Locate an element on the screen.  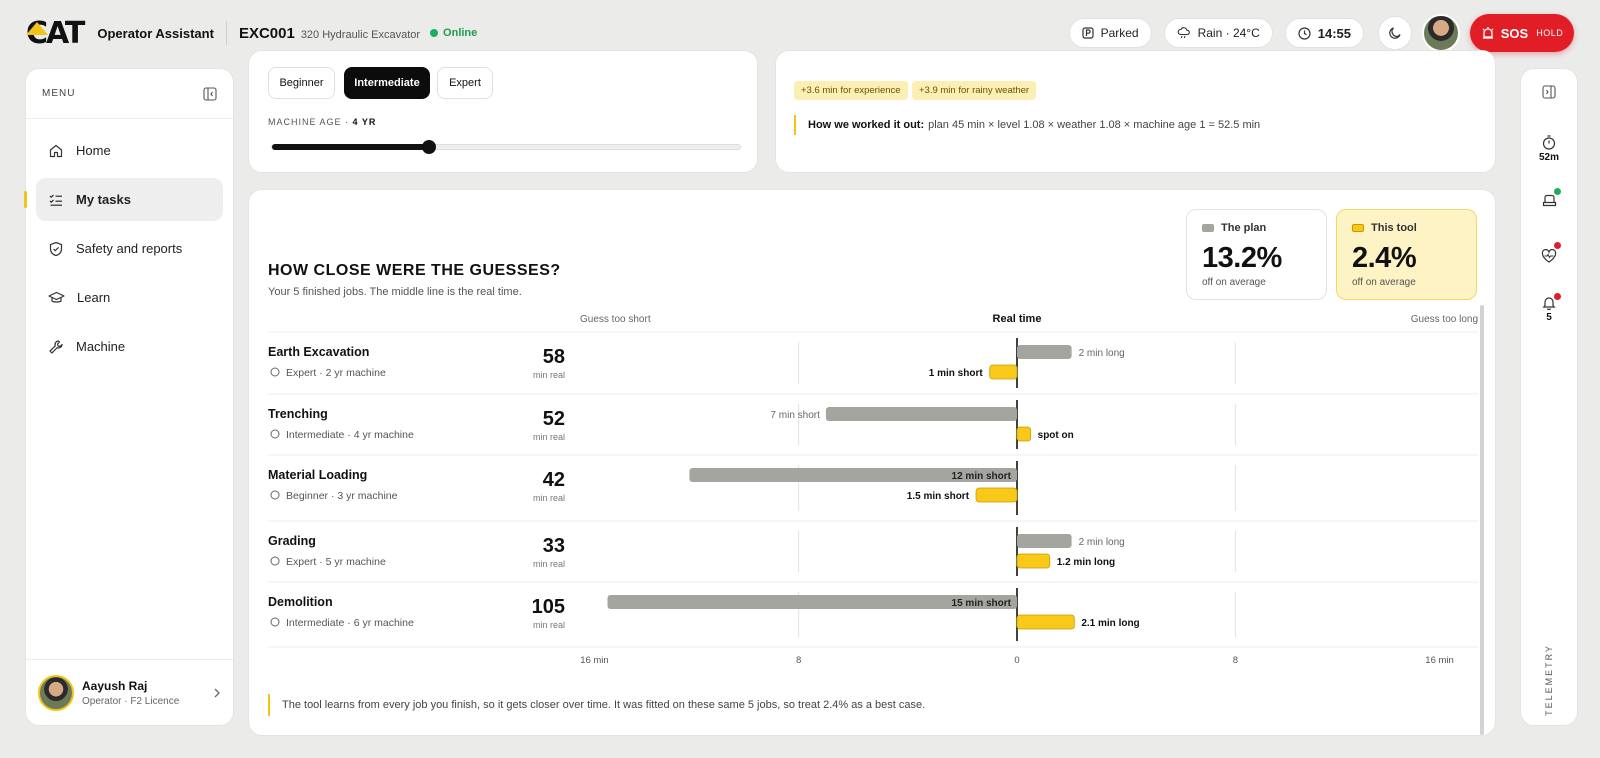
job-name: Material Loading is located at coordinates (317, 475).